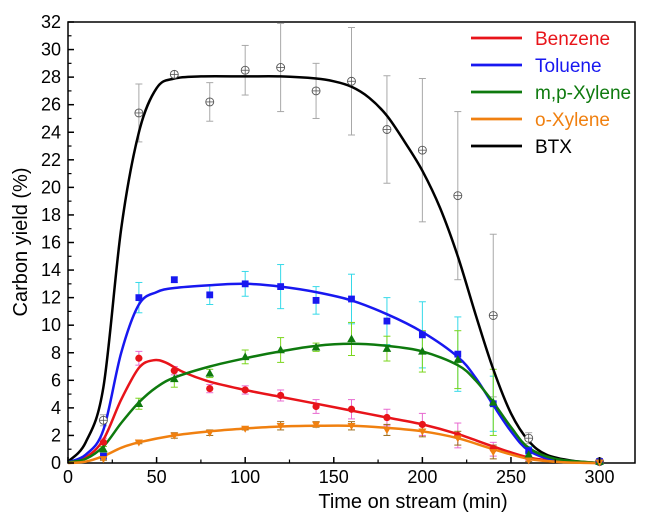 Image resolution: width=653 pixels, height=514 pixels. What do you see at coordinates (511, 477) in the screenshot?
I see `x-tick-label: 250` at bounding box center [511, 477].